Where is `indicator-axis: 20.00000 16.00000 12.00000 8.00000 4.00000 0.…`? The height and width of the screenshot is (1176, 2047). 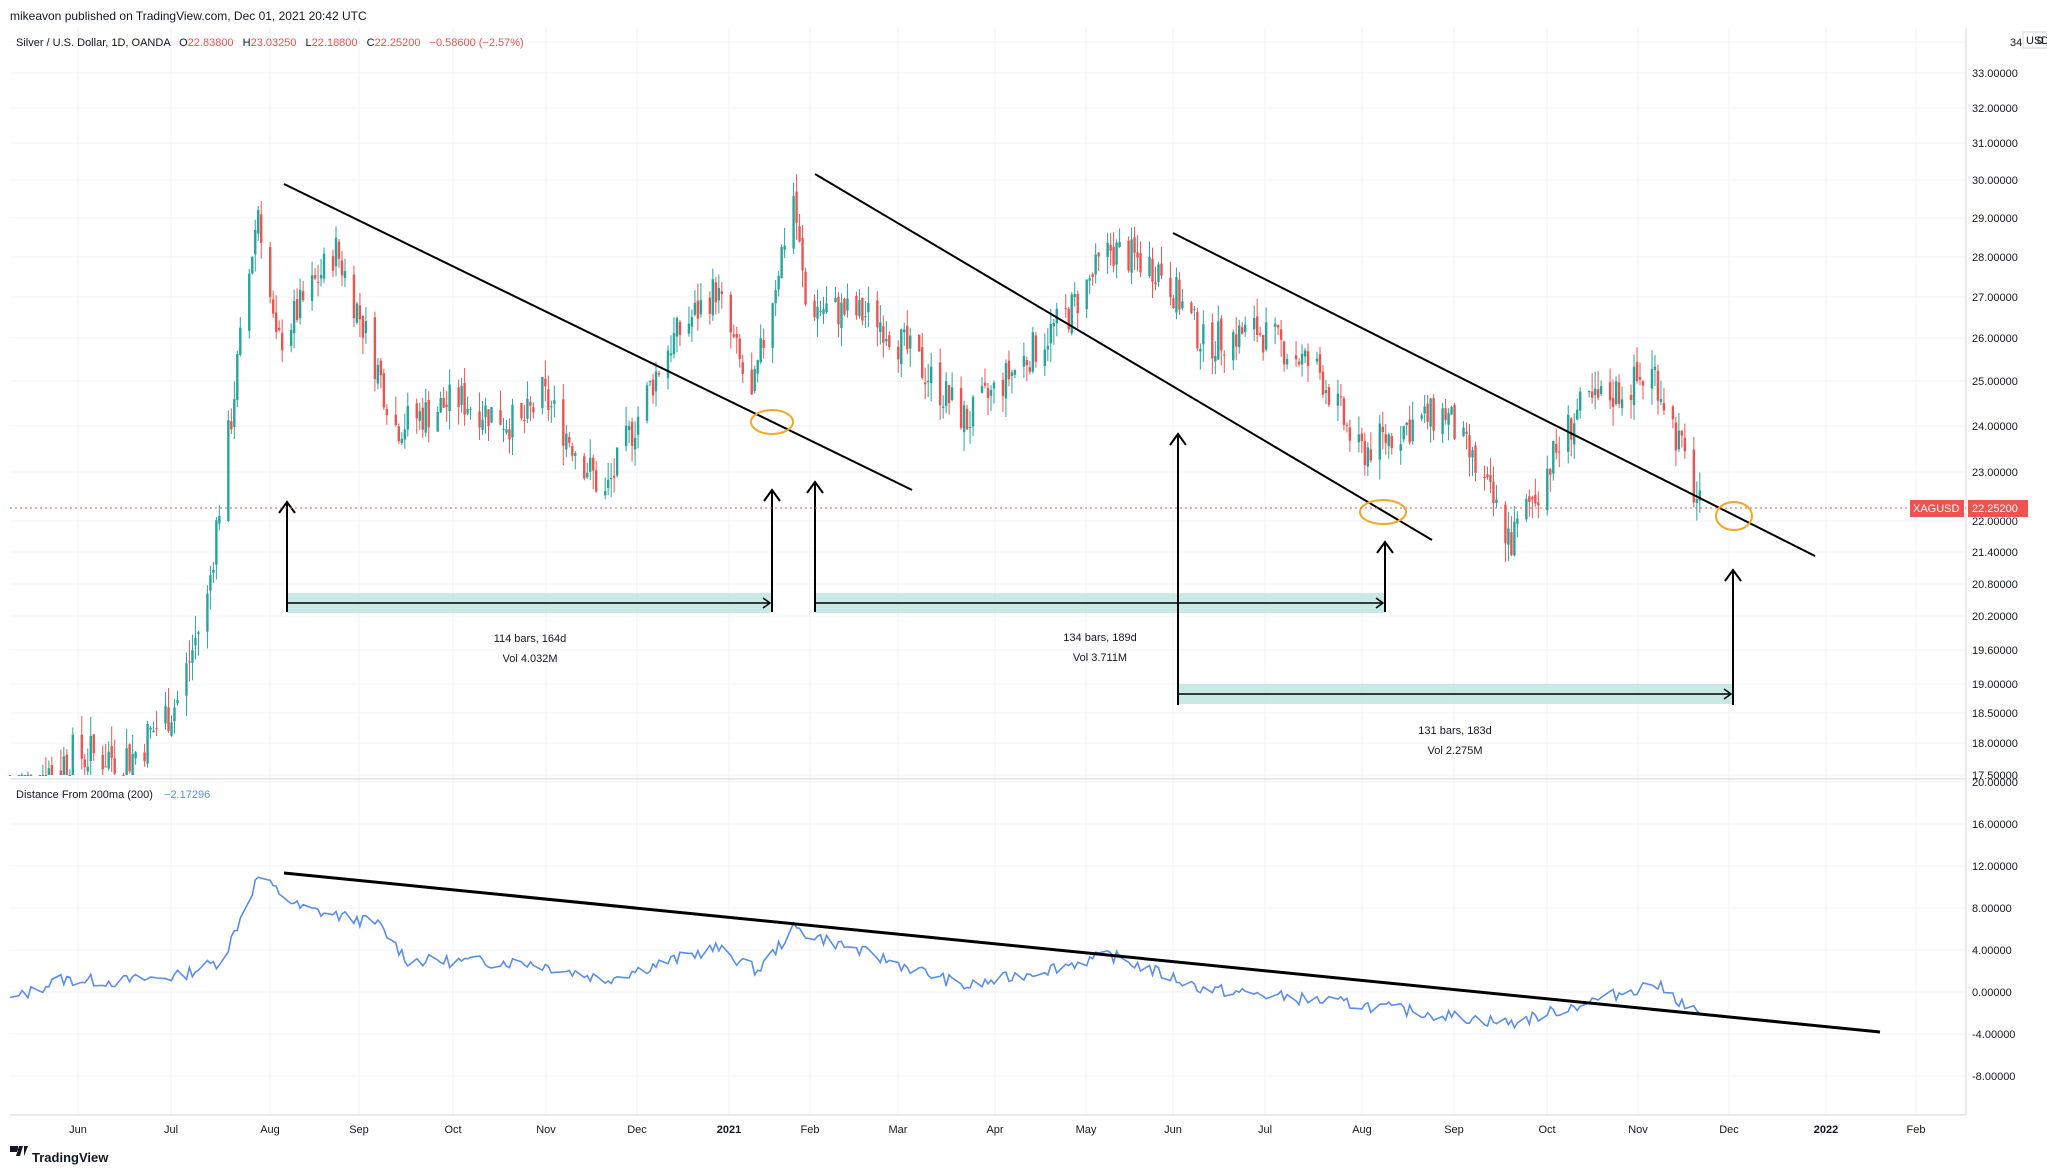 indicator-axis: 20.00000 16.00000 12.00000 8.00000 4.00000 0.… is located at coordinates (1995, 930).